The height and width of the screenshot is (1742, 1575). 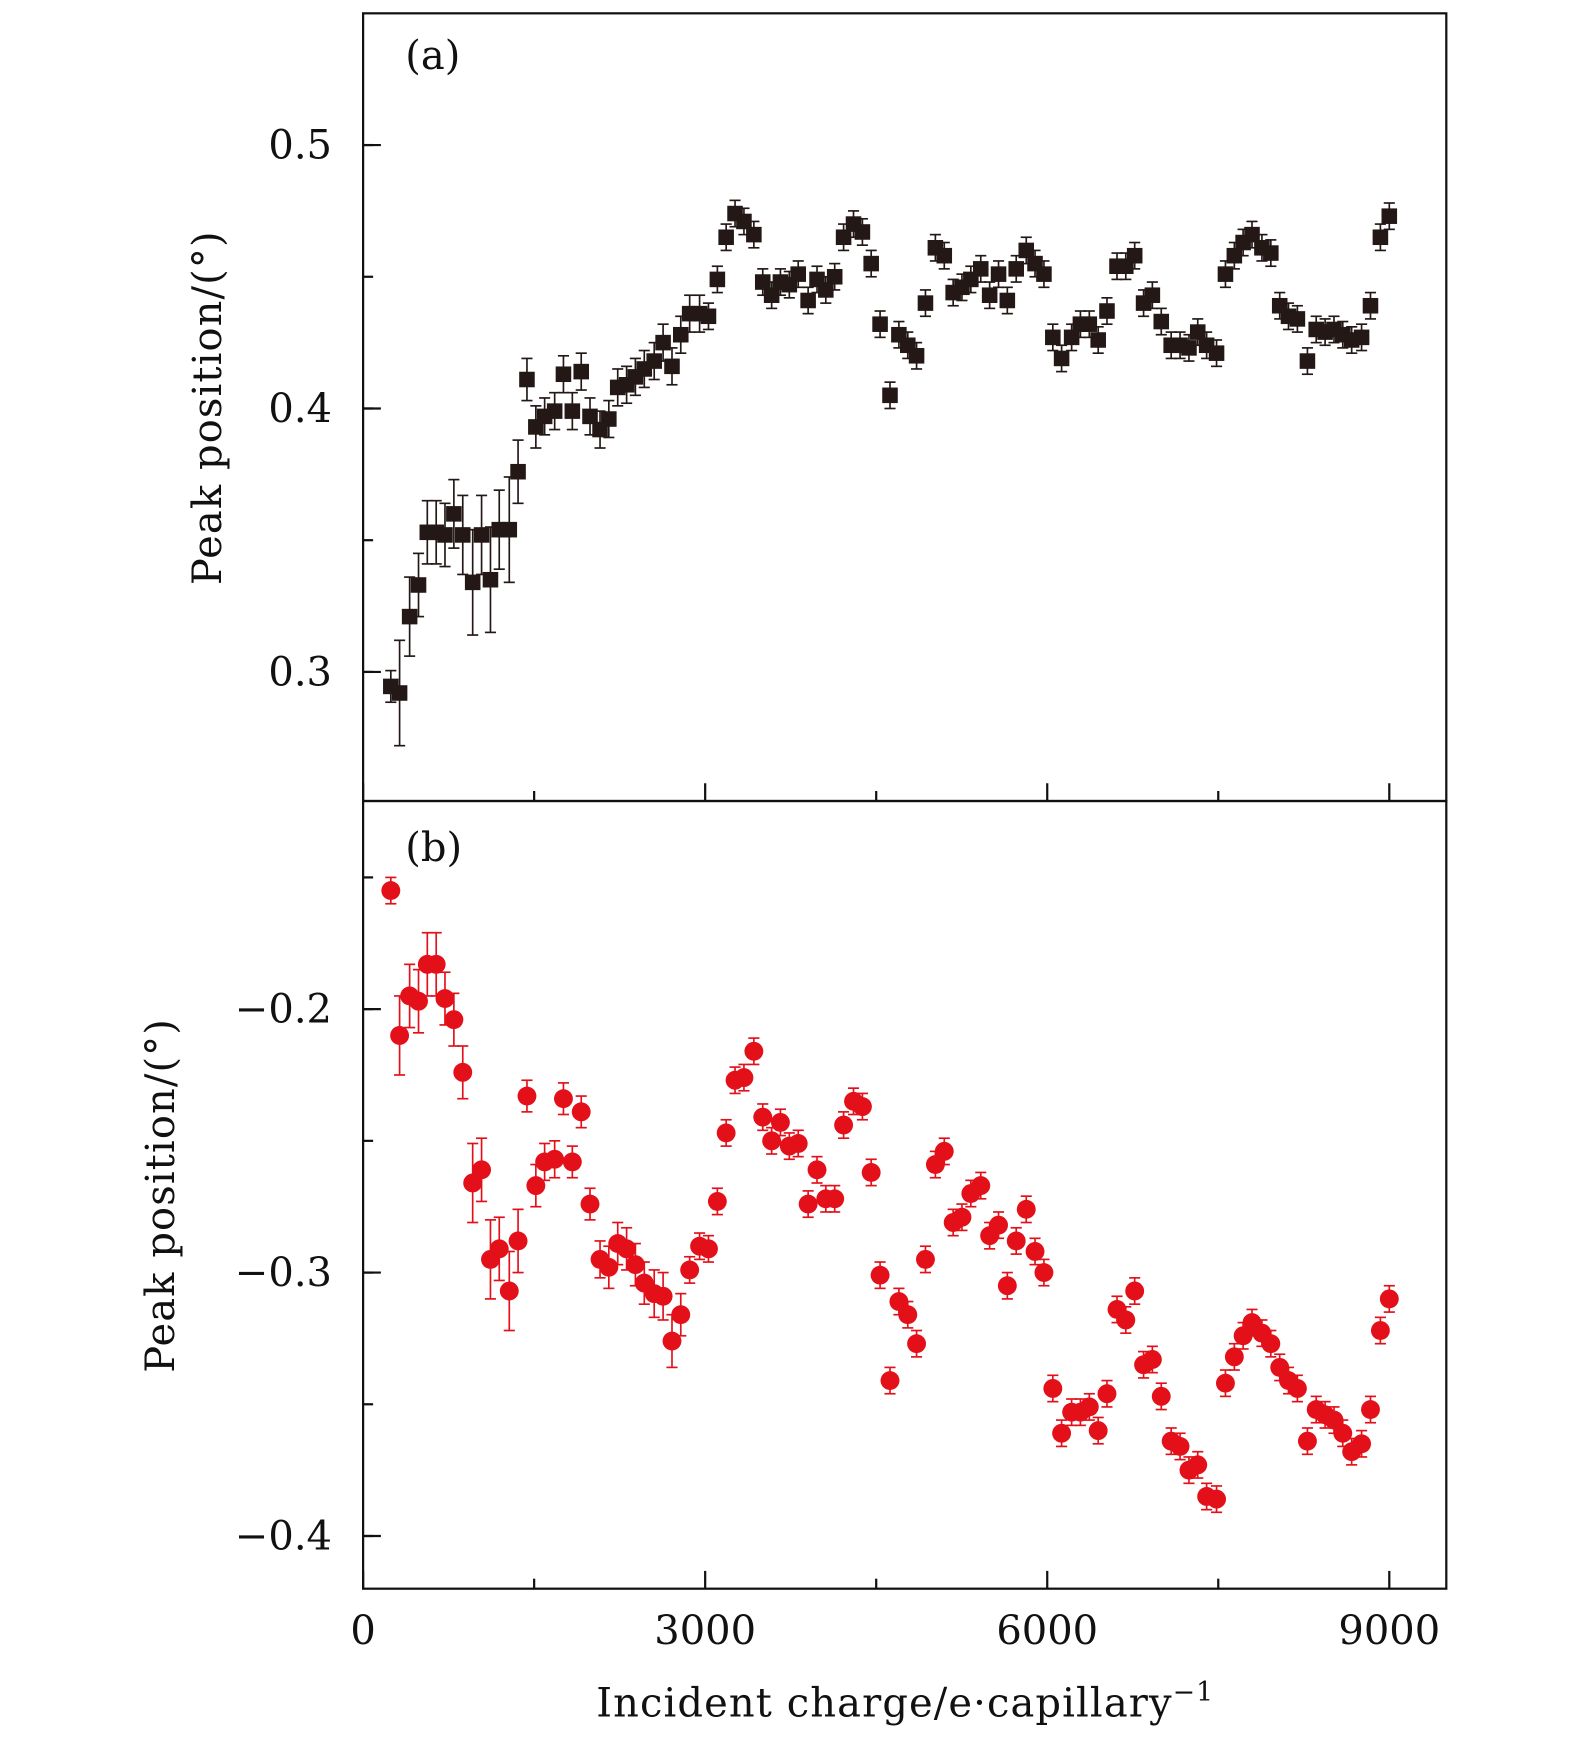 I want to click on x-tick-label: 3000, so click(x=705, y=1631).